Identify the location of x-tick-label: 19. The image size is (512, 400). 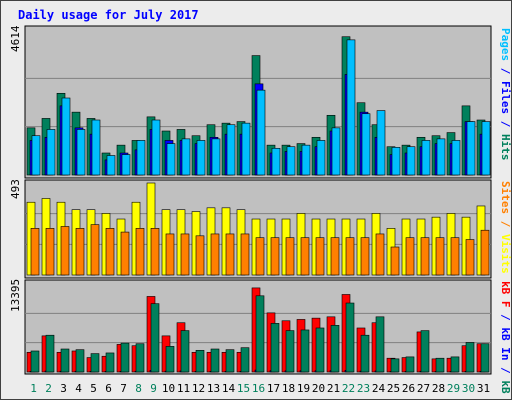
(303, 388).